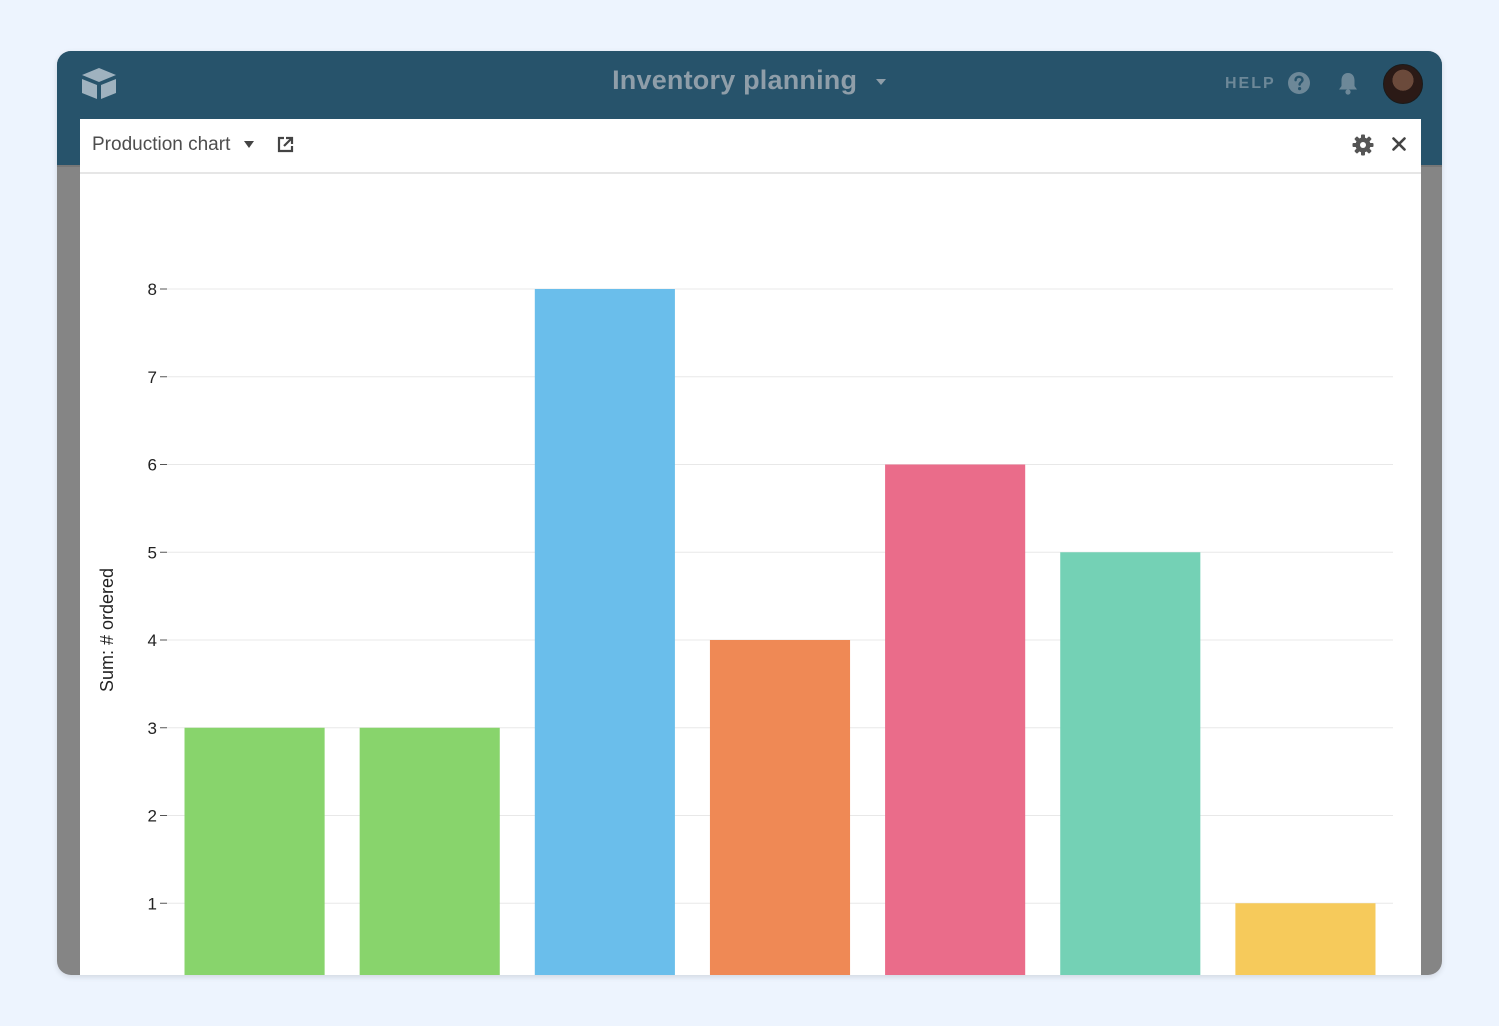 The width and height of the screenshot is (1499, 1026). Describe the element at coordinates (429, 851) in the screenshot. I see `bar-traverse-coffee-table` at that location.